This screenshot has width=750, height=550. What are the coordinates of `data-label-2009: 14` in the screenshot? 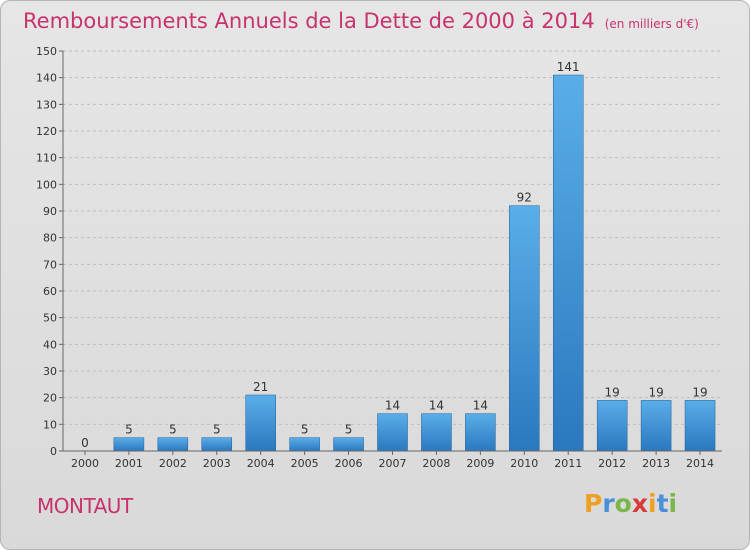 It's located at (480, 406).